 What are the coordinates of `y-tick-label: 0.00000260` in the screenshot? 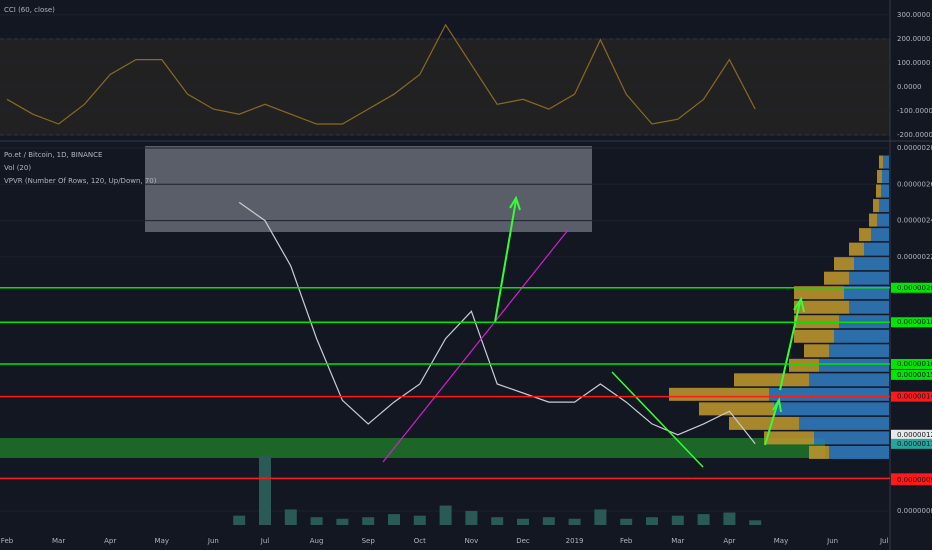 It's located at (914, 184).